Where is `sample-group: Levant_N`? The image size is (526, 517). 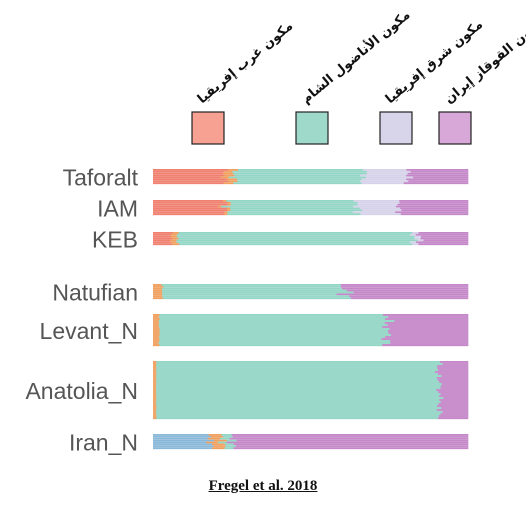 sample-group: Levant_N is located at coordinates (254, 330).